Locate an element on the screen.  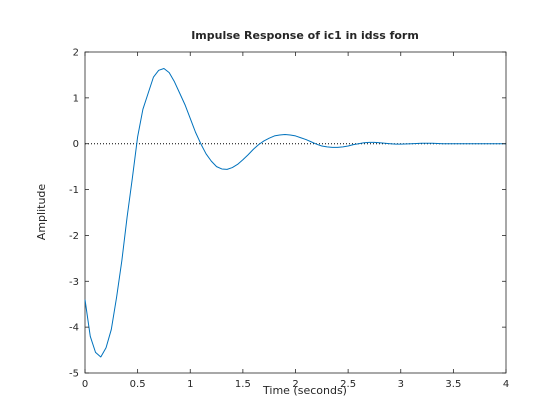
y-tick-label: 1 is located at coordinates (76, 98).